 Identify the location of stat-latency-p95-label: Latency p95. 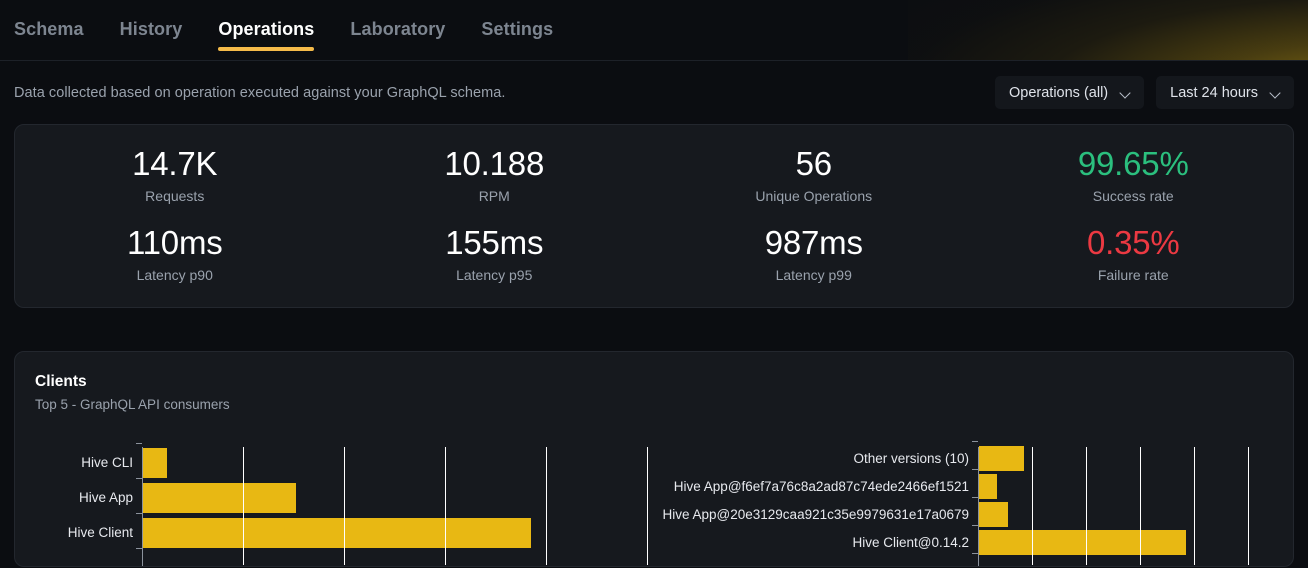
(494, 275).